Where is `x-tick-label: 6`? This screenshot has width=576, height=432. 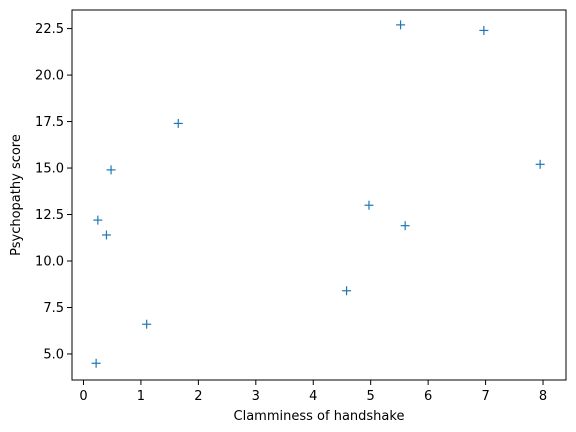 x-tick-label: 6 is located at coordinates (428, 396).